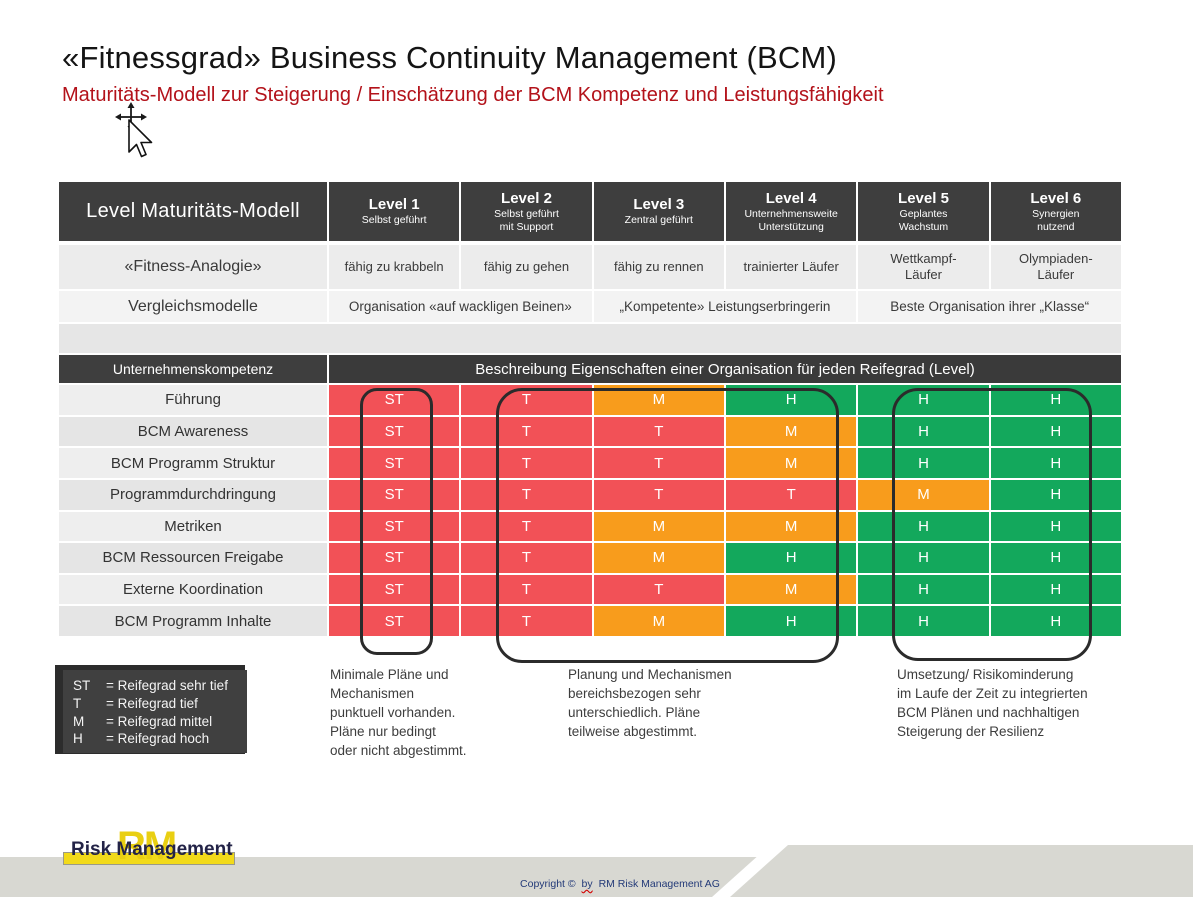 This screenshot has height=897, width=1193. I want to click on matrix-cell-r3c3: T, so click(791, 494).